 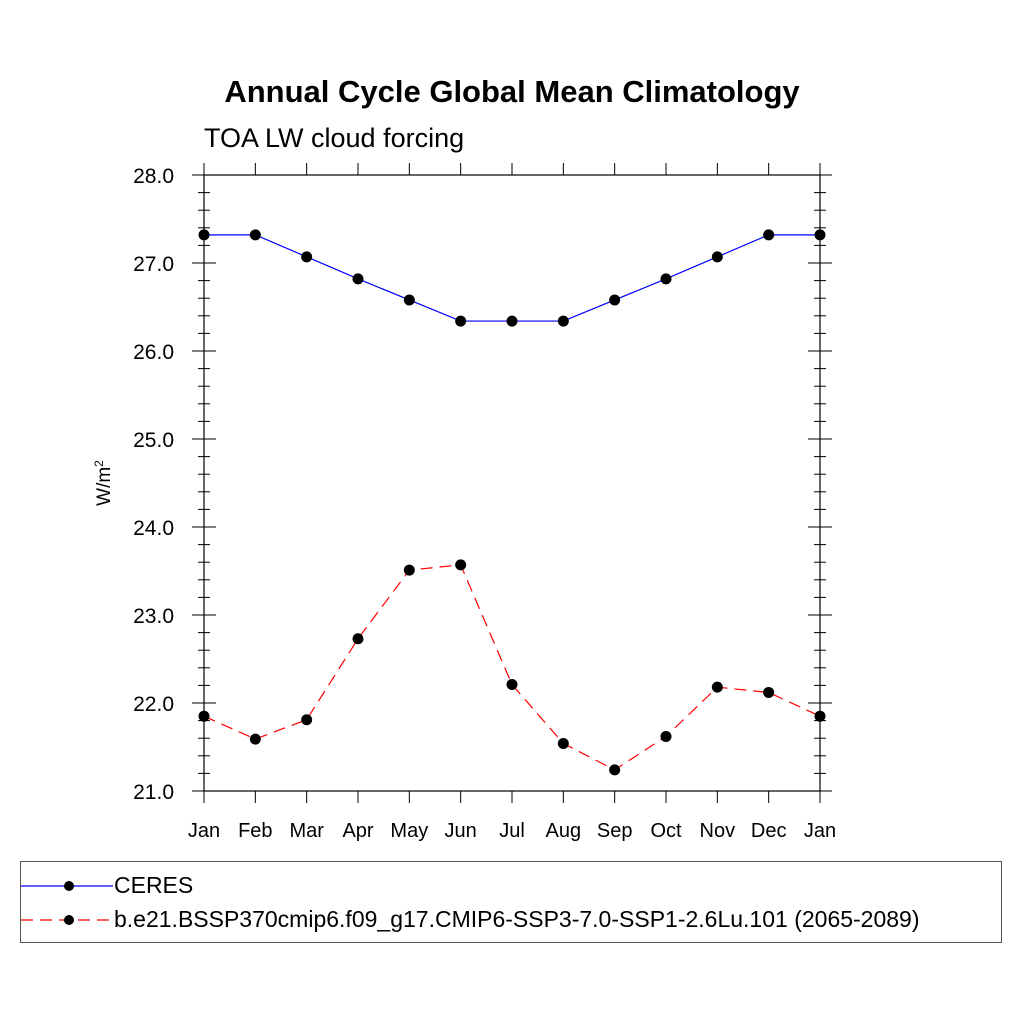 I want to click on y-tick-label: 24.0, so click(x=153, y=528).